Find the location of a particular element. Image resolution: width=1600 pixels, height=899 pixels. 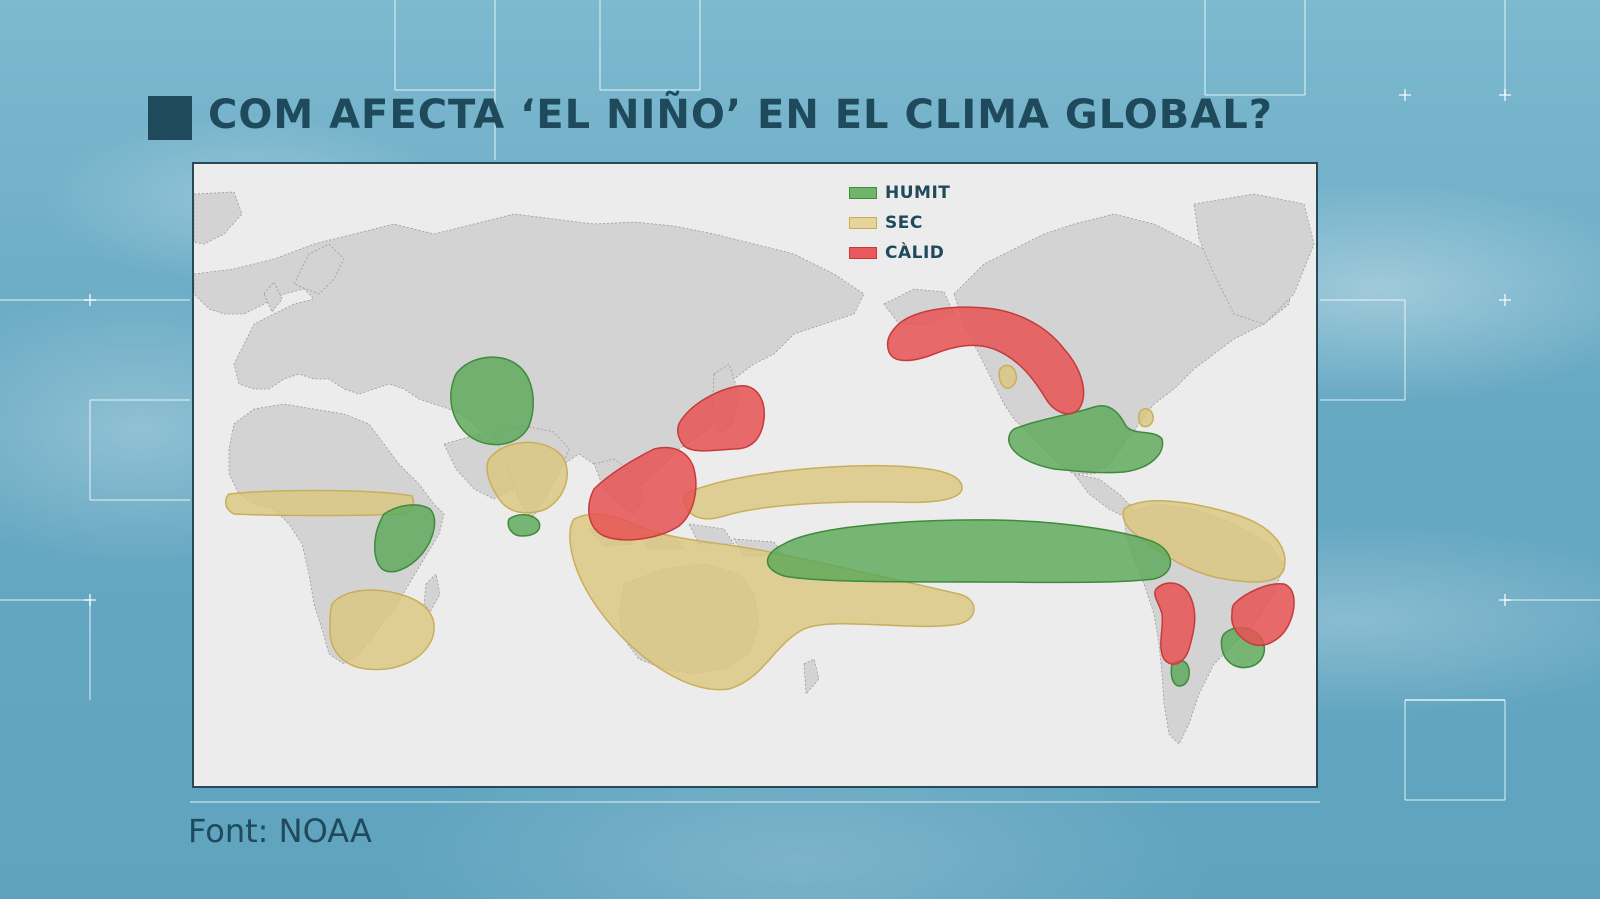

humit-zone-sri-lanka is located at coordinates (524, 525).